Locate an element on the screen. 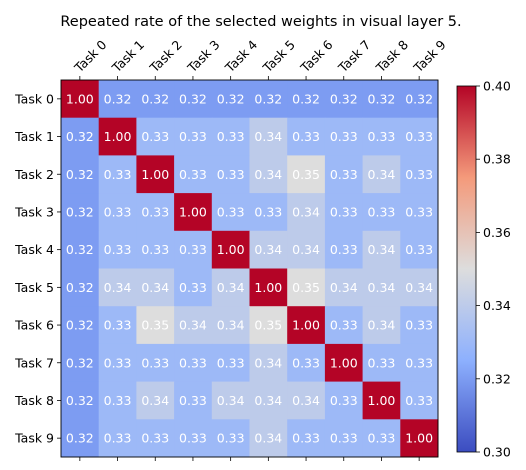 The height and width of the screenshot is (470, 526). y-tick-label: Task 2 is located at coordinates (34, 174).